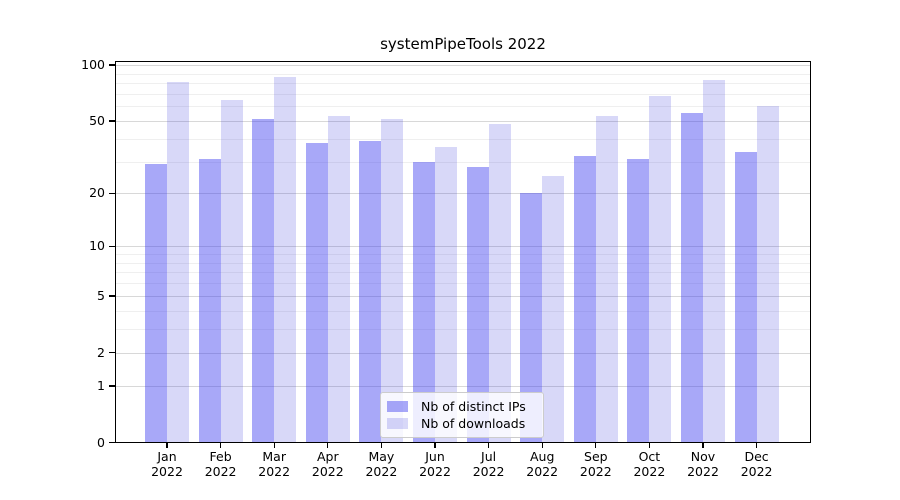 The width and height of the screenshot is (900, 500). I want to click on x-tick-label-may: May 2022, so click(381, 464).